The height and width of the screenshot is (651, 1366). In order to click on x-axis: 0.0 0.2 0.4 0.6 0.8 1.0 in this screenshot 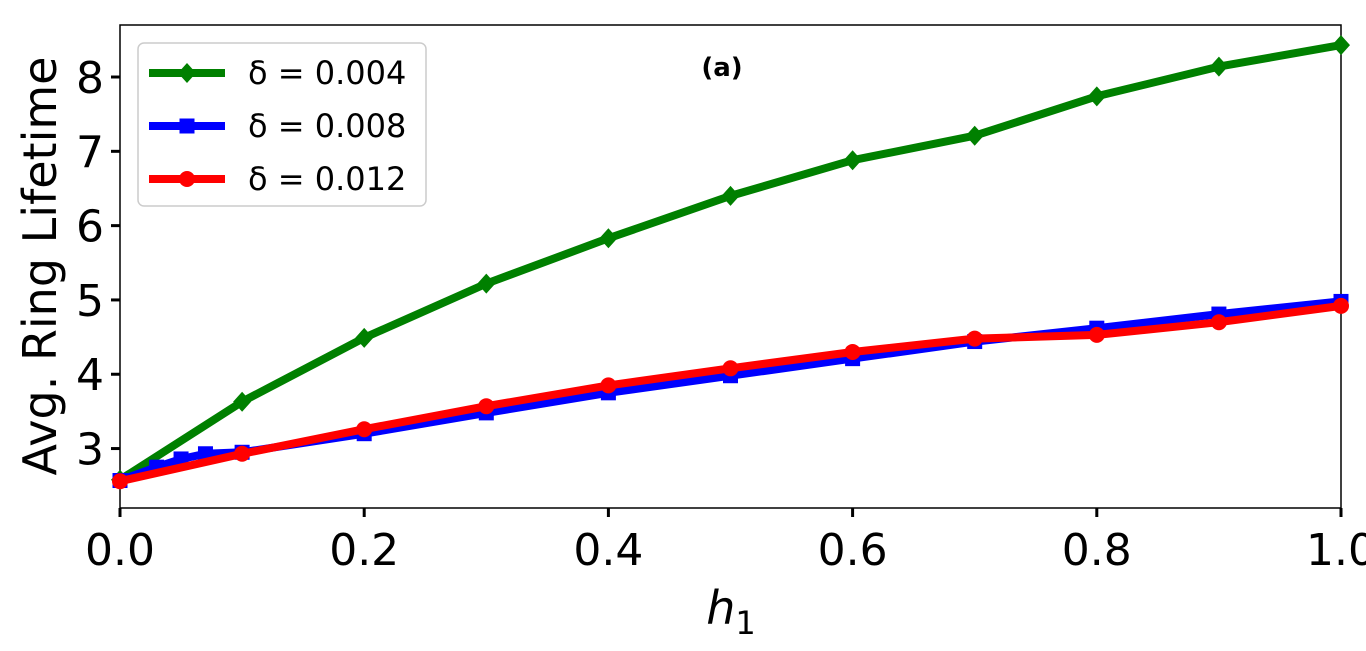, I will do `click(725, 542)`.